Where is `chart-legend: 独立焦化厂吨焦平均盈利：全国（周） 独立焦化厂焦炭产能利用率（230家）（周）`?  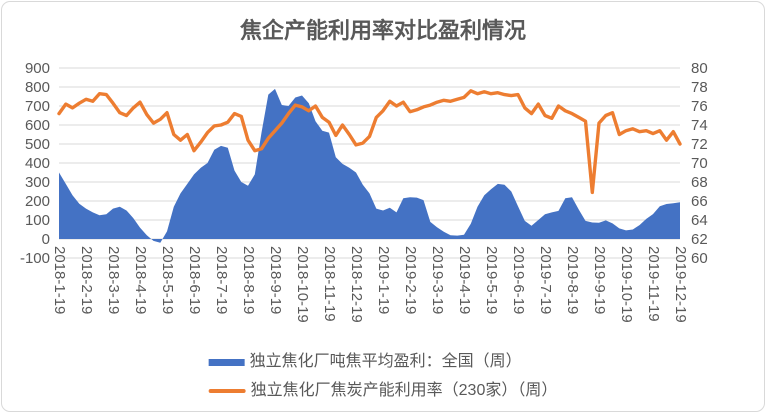 chart-legend: 独立焦化厂吨焦平均盈利：全国（周） 独立焦化厂焦炭产能利用率（230家）（周） is located at coordinates (383, 376).